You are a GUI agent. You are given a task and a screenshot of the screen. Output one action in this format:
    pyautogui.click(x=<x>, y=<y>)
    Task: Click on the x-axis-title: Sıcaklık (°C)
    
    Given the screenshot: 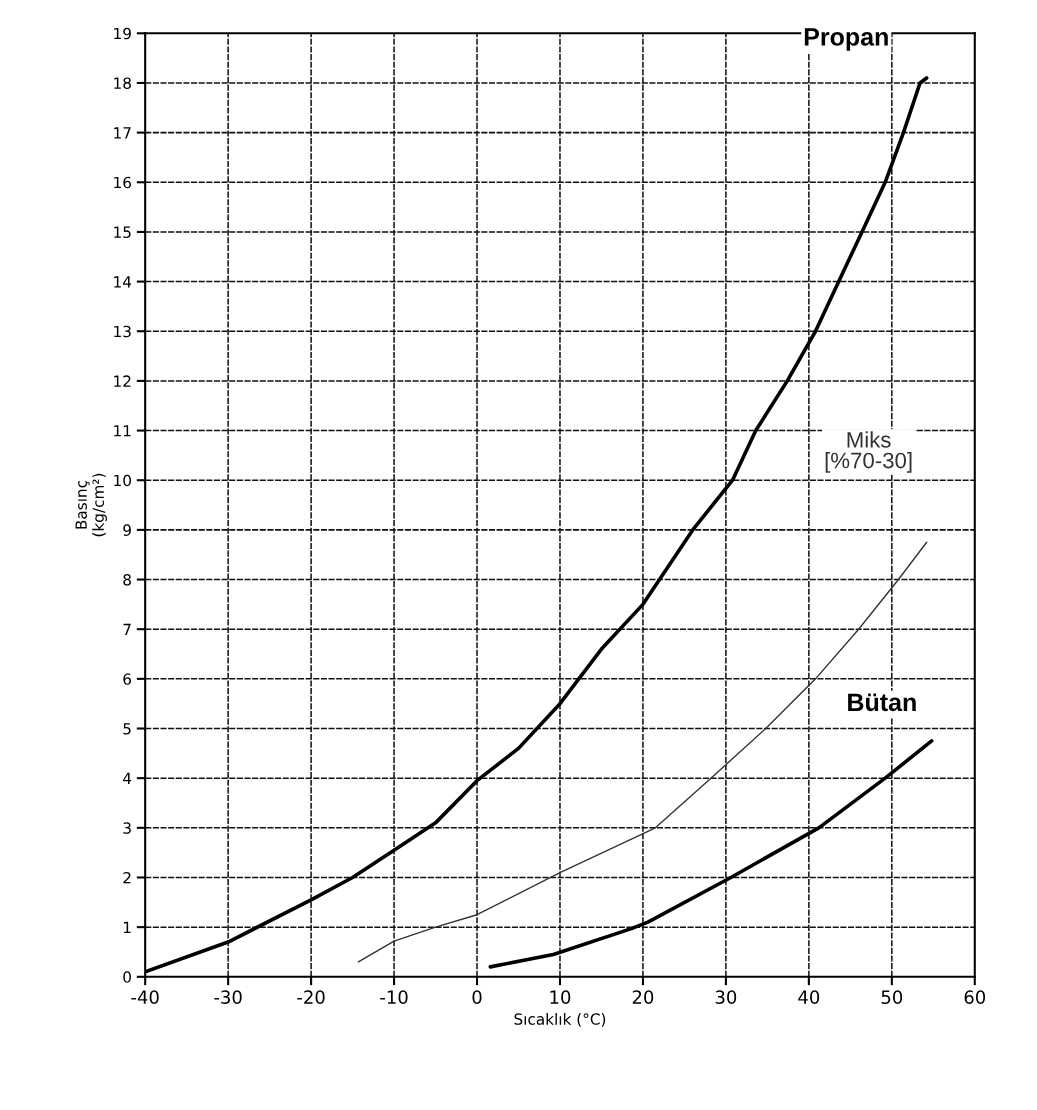 What is the action you would take?
    pyautogui.click(x=560, y=1020)
    